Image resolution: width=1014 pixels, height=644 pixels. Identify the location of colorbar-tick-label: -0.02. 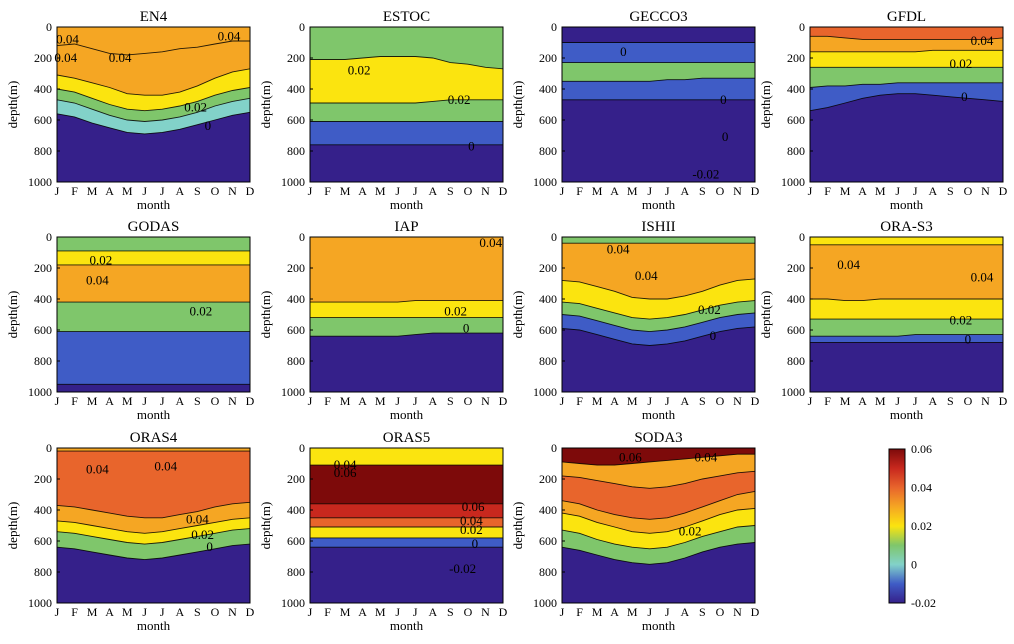
(923, 603).